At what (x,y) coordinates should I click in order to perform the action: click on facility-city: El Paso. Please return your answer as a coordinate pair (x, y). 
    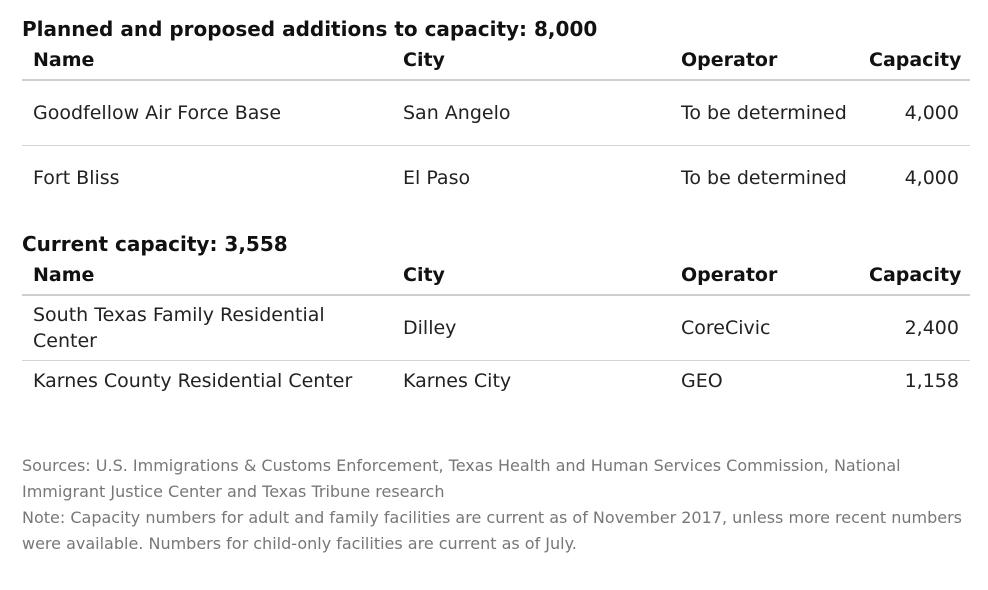
    Looking at the image, I should click on (437, 178).